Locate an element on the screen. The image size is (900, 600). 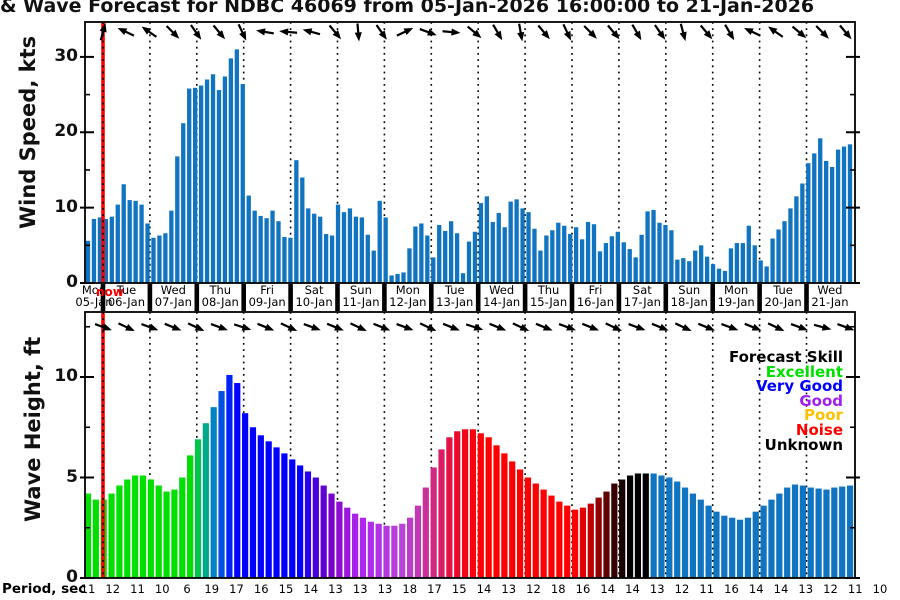
day-date: 18-Jan is located at coordinates (689, 302).